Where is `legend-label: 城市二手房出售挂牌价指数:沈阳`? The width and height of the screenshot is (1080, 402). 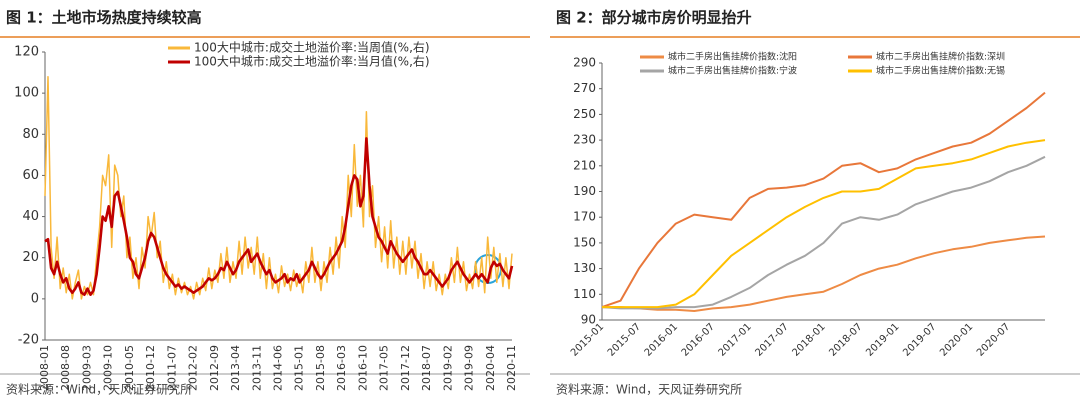 legend-label: 城市二手房出售挂牌价指数:沈阳 is located at coordinates (732, 57).